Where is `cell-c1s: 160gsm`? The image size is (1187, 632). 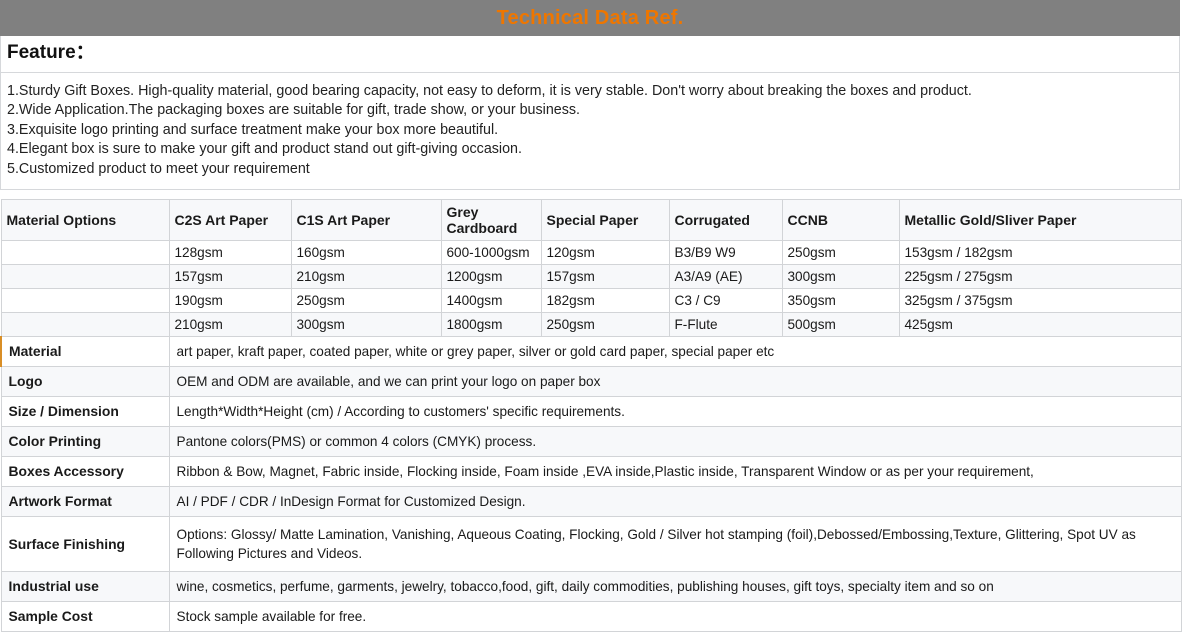 cell-c1s: 160gsm is located at coordinates (366, 252).